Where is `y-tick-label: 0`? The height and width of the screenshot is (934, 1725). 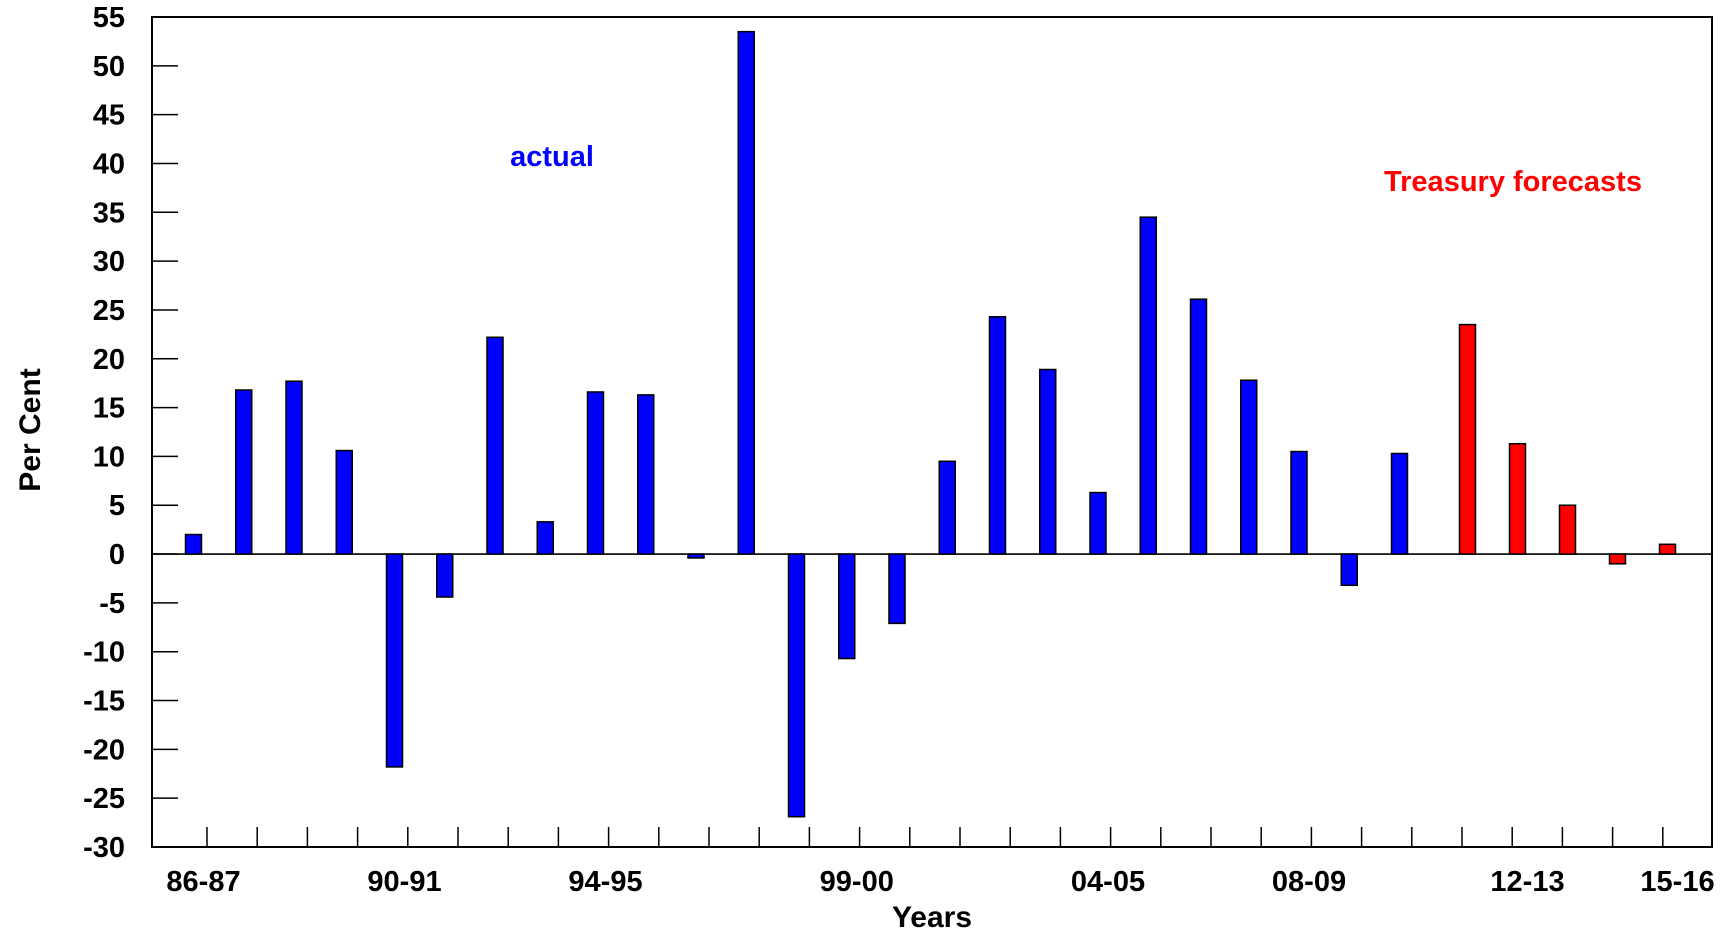
y-tick-label: 0 is located at coordinates (117, 555).